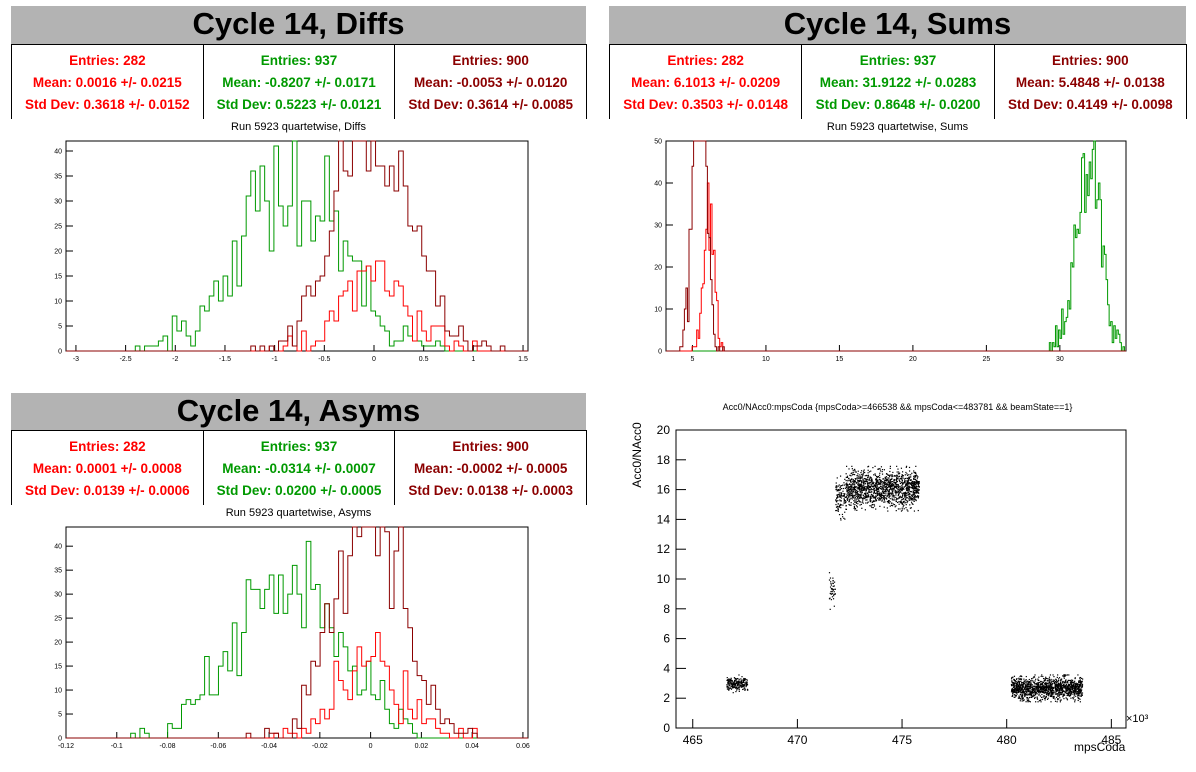 The width and height of the screenshot is (1196, 772). I want to click on x-tick-label: 10, so click(766, 359).